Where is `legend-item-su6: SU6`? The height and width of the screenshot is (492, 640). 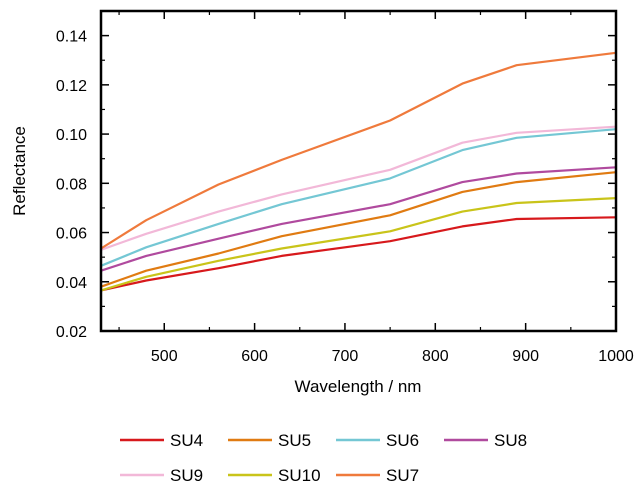
legend-item-su6: SU6 is located at coordinates (377, 440).